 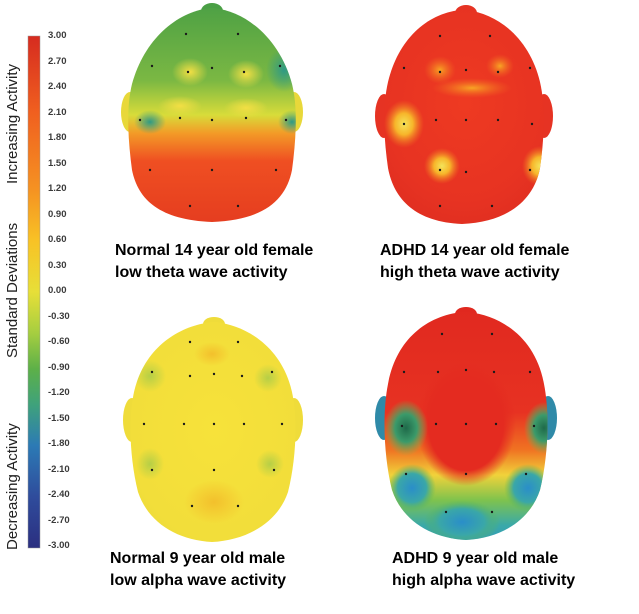 I want to click on colorbar-tick: 0.90, so click(x=57, y=214).